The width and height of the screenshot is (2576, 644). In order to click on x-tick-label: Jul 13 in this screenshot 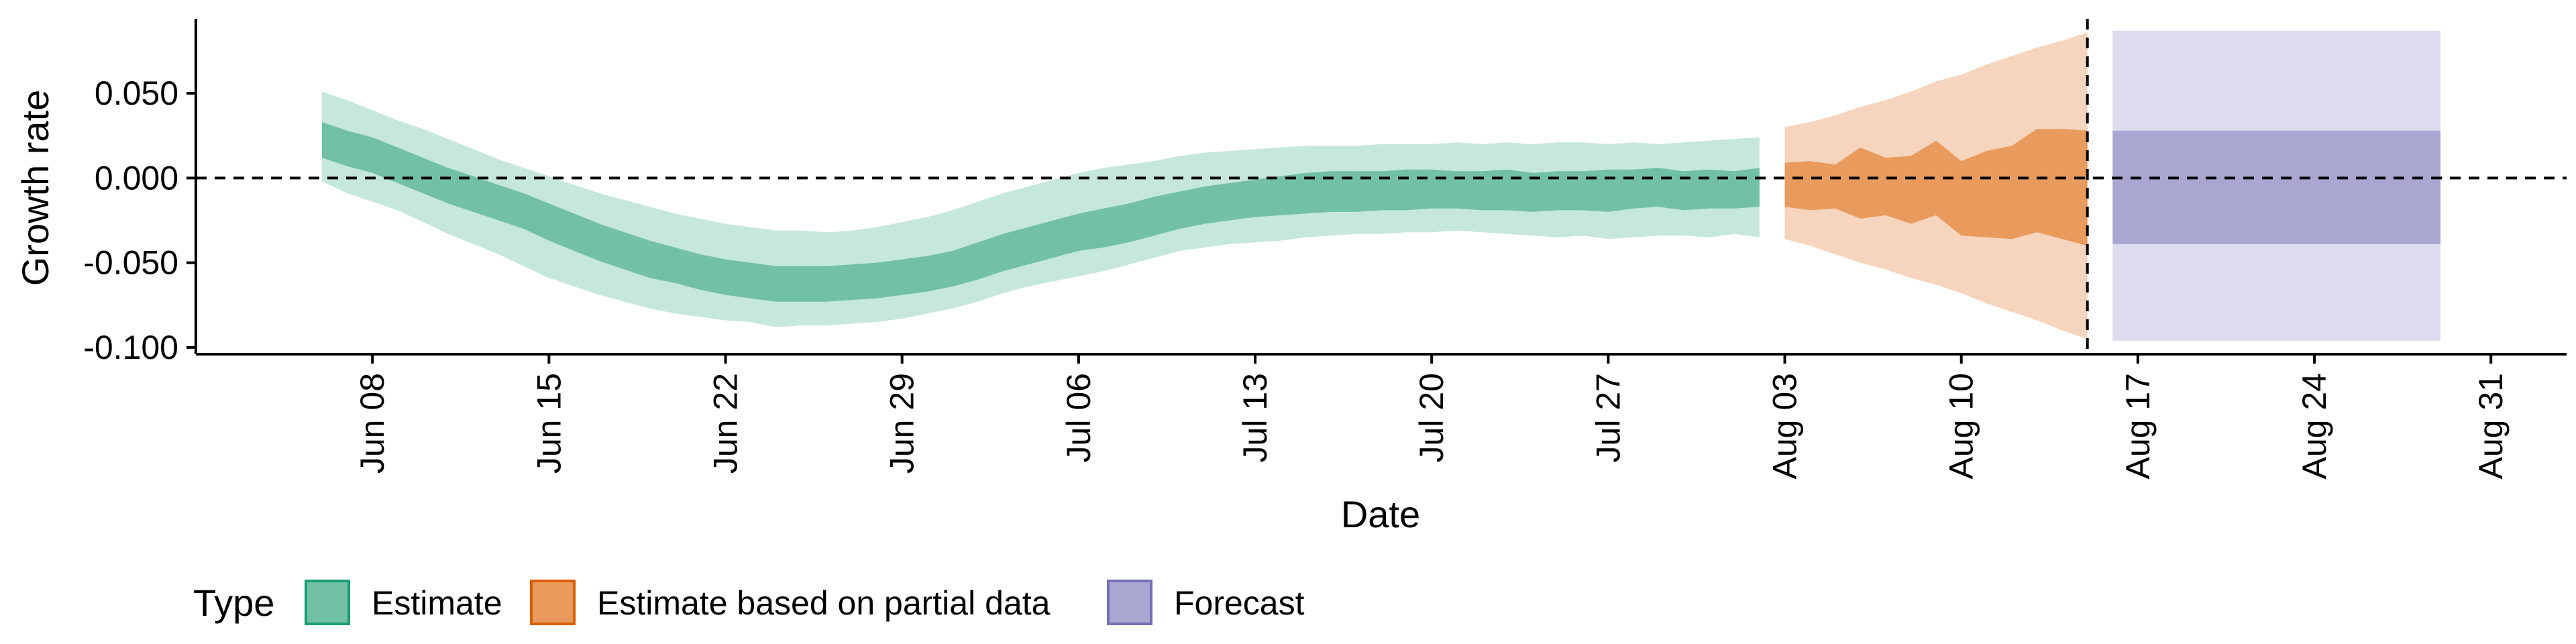, I will do `click(1255, 417)`.